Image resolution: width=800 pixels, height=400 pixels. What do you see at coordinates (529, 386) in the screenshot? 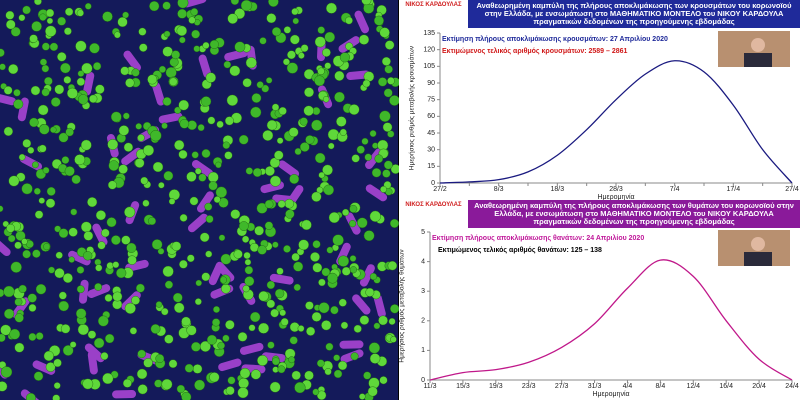
I see `x-tick-label: 23/3` at bounding box center [529, 386].